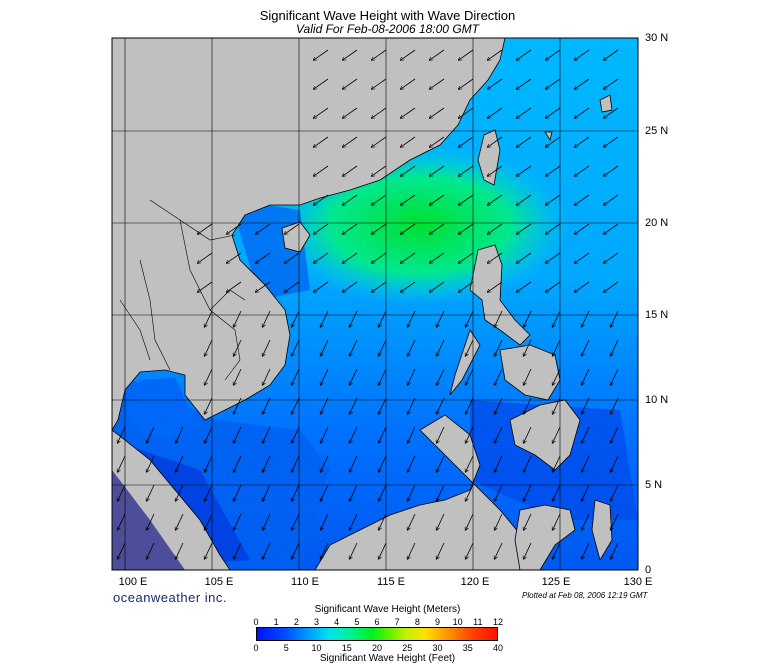  I want to click on feet-tick: 35, so click(467, 648).